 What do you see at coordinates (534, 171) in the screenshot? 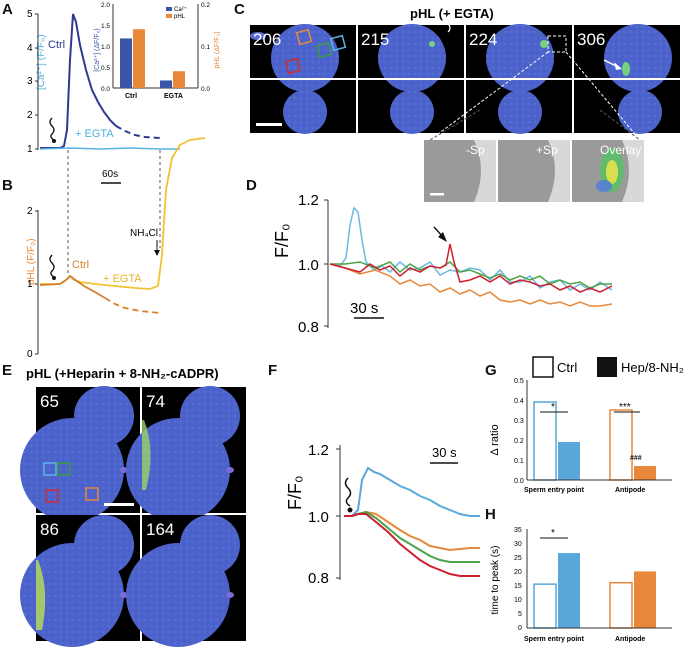
I see `panel-c-zoom-tiles: -Sp +Sp Overlay` at bounding box center [534, 171].